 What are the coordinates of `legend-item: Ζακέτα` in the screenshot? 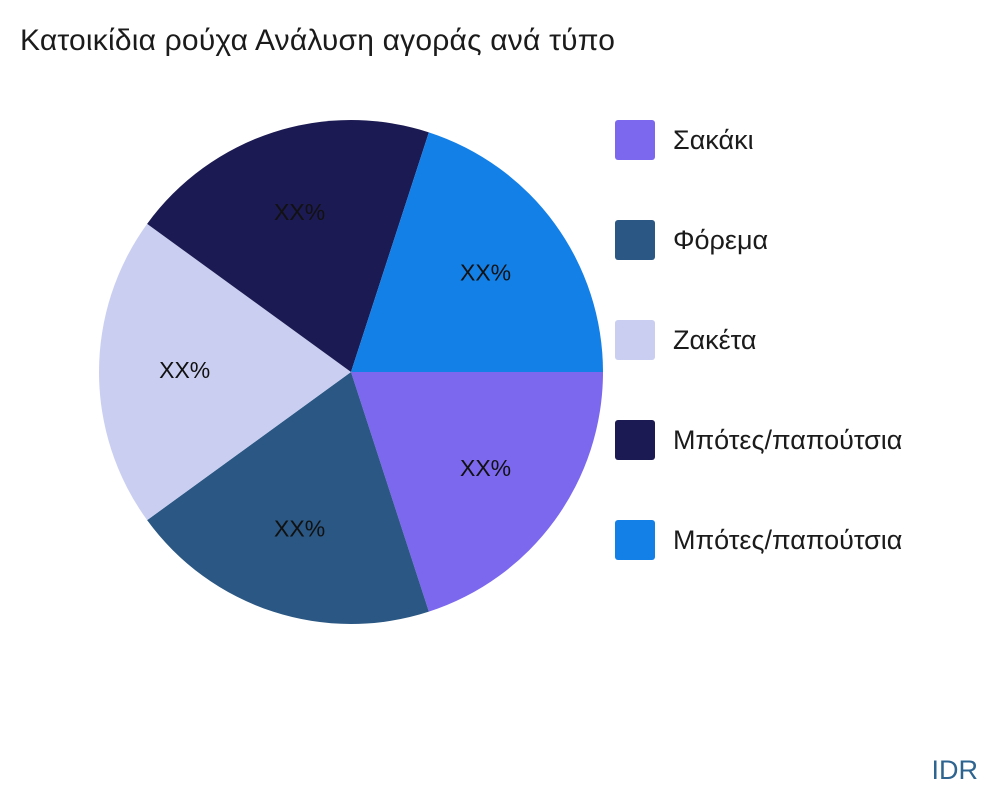 It's located at (758, 340).